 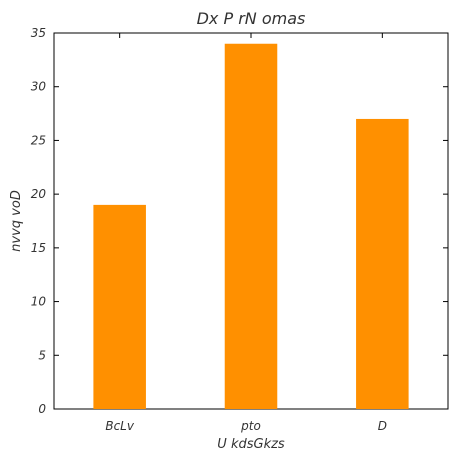 I want to click on y-tick-label: 30, so click(x=39, y=87).